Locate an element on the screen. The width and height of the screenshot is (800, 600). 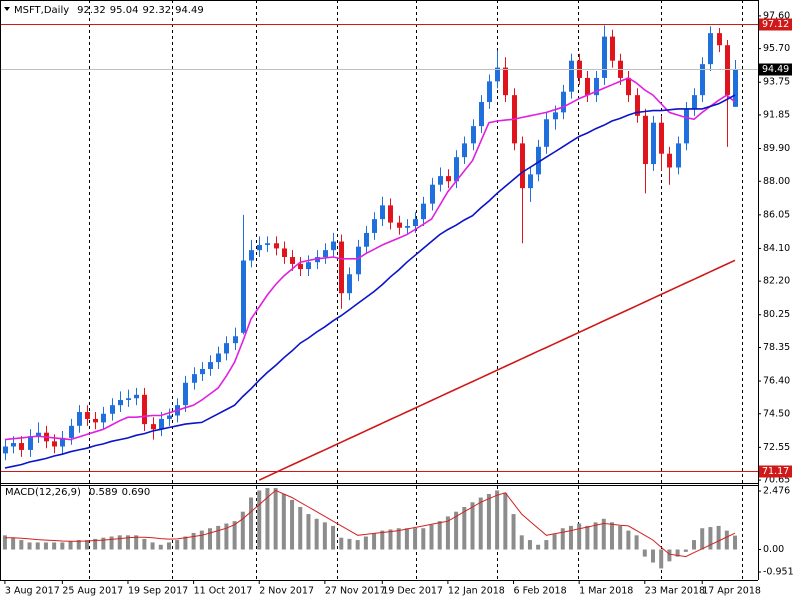
y-tick-label: 0.00 is located at coordinates (773, 549).